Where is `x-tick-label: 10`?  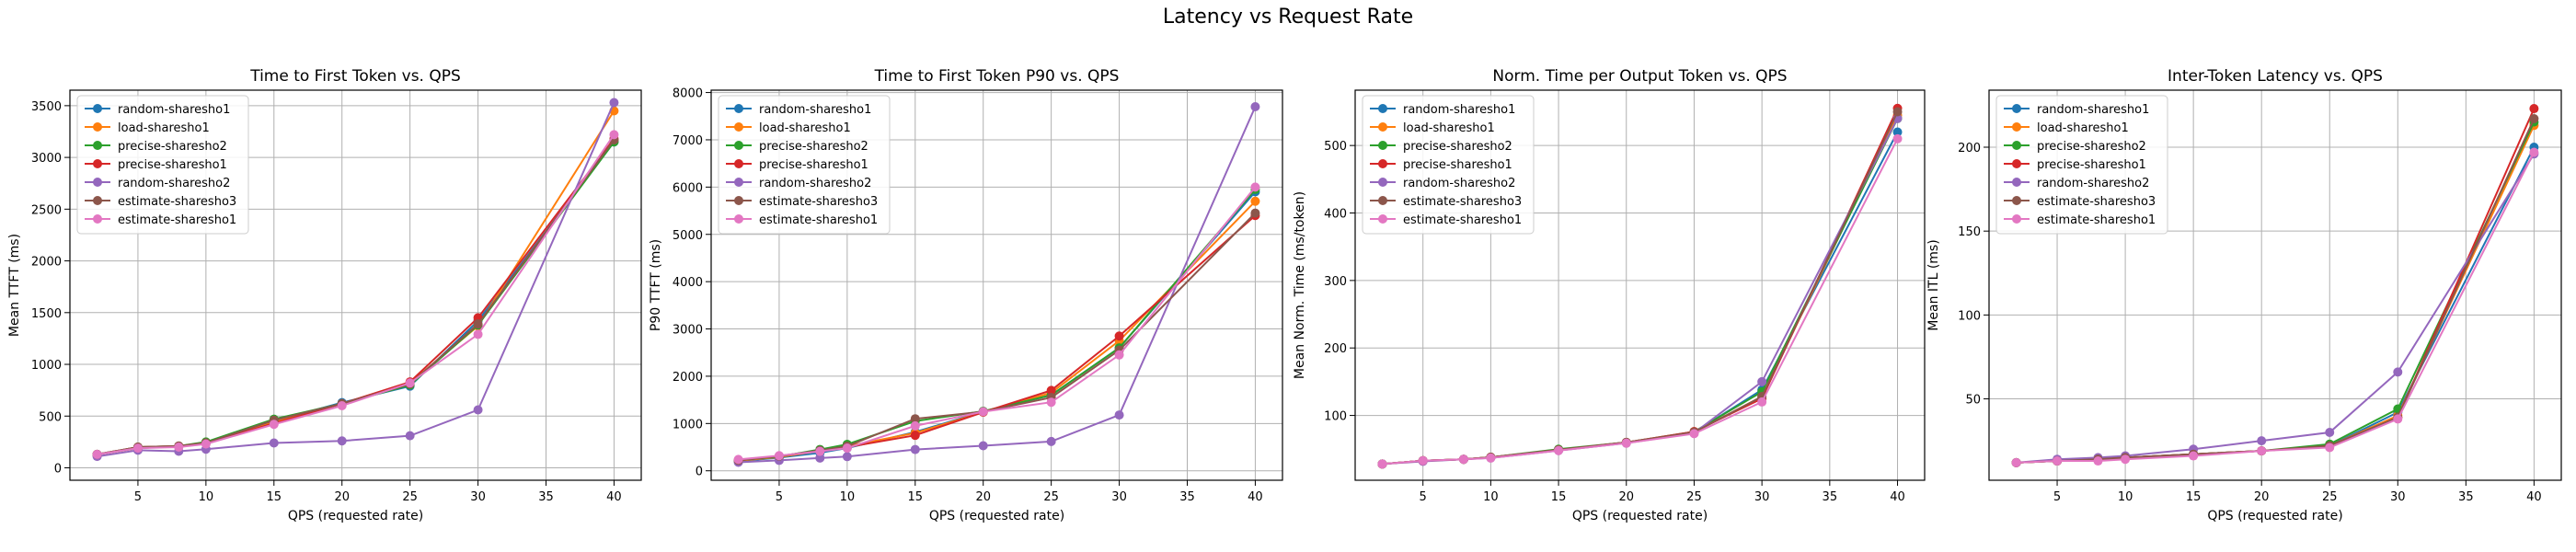 x-tick-label: 10 is located at coordinates (848, 497).